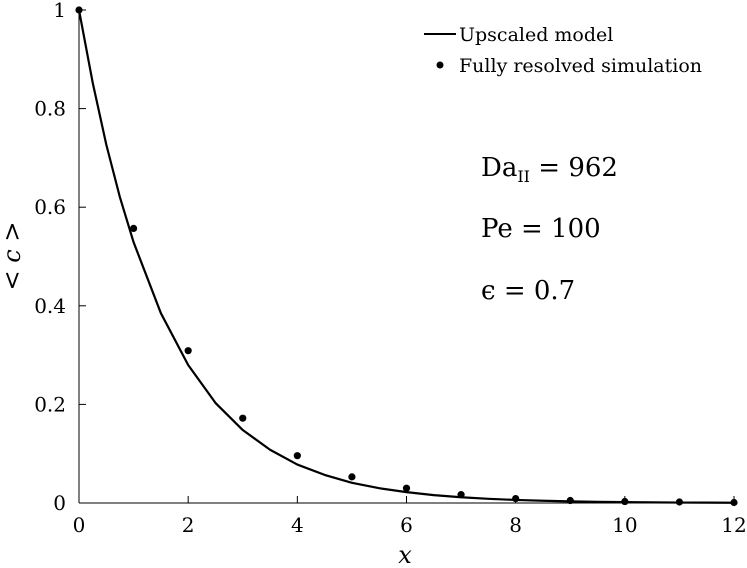 The image size is (747, 568). What do you see at coordinates (549, 169) in the screenshot?
I see `annotation-da: DaII = 962` at bounding box center [549, 169].